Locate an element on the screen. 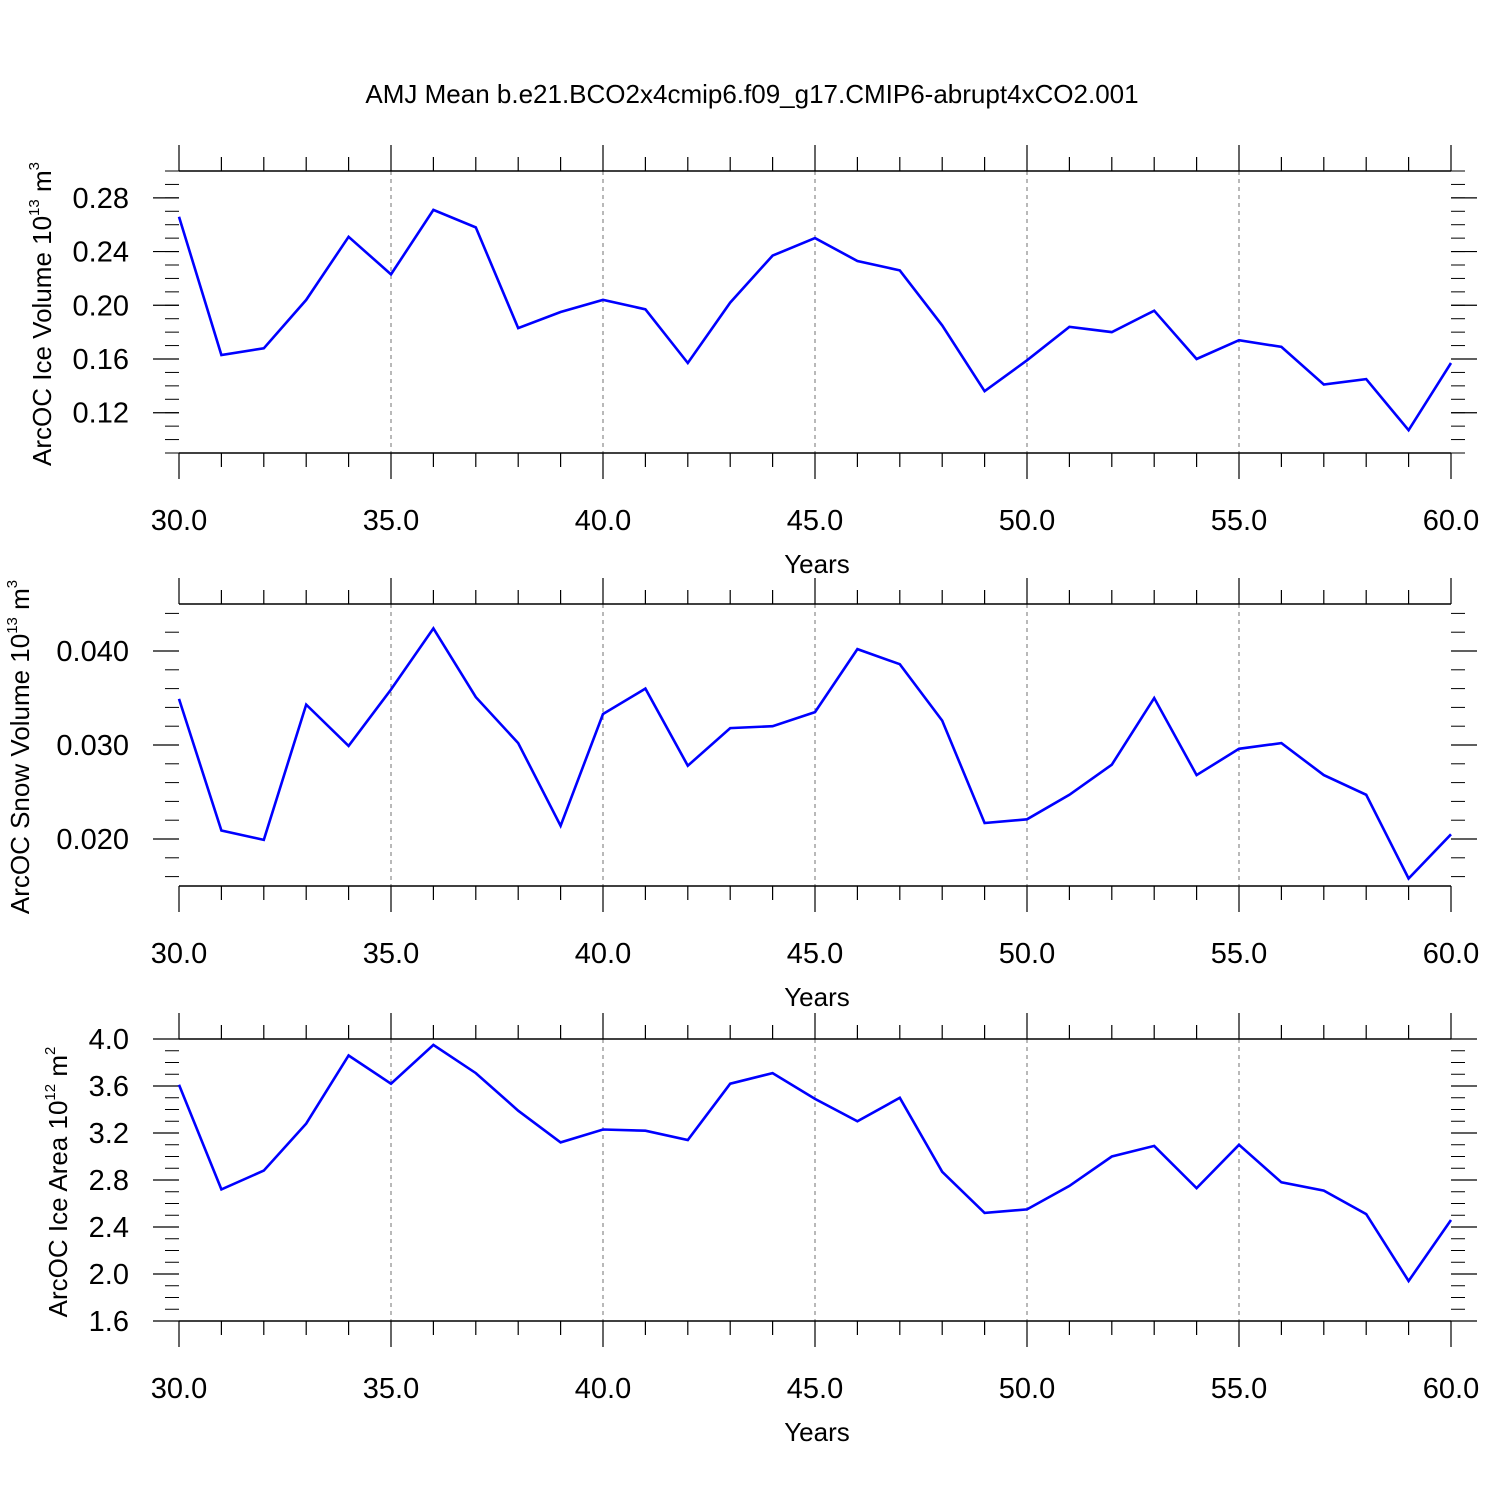 The height and width of the screenshot is (1500, 1500). y-axis-label: ArcOC Ice Area 1012 m2 is located at coordinates (57, 1182).